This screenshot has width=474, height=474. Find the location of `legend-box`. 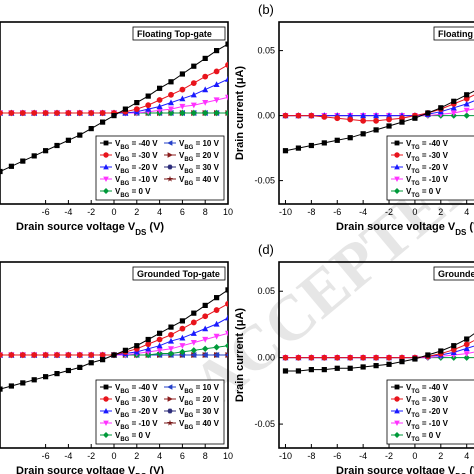

legend-box is located at coordinates (160, 168).